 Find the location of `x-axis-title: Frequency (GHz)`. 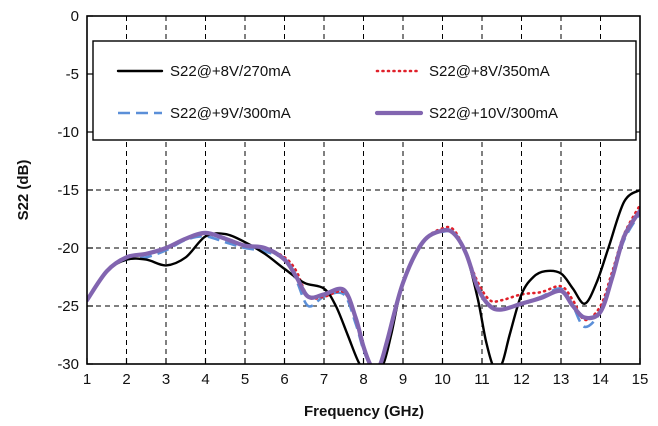

x-axis-title: Frequency (GHz) is located at coordinates (364, 411).